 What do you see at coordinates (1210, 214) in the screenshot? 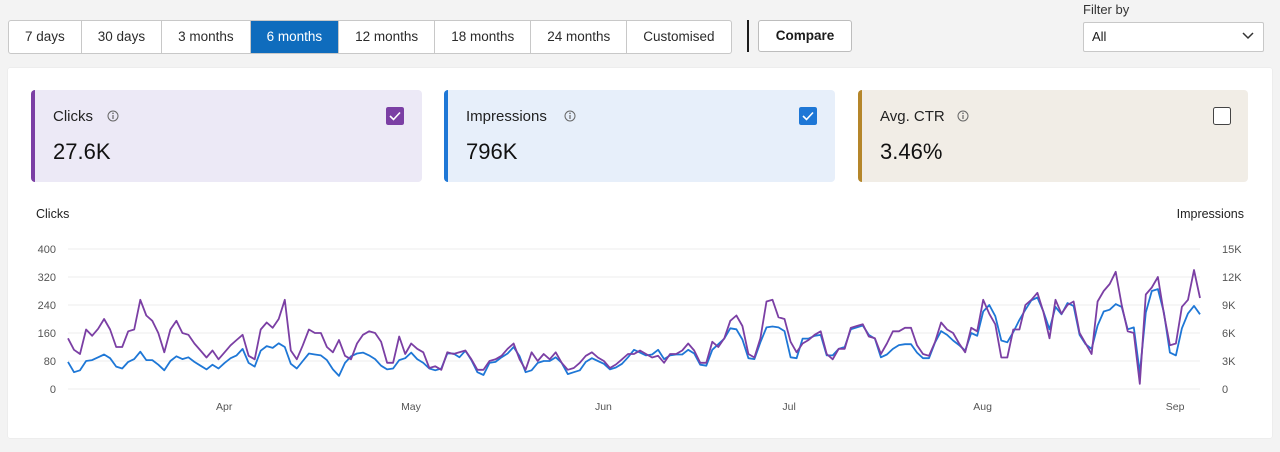
I see `right-axis-title: Impressions` at bounding box center [1210, 214].